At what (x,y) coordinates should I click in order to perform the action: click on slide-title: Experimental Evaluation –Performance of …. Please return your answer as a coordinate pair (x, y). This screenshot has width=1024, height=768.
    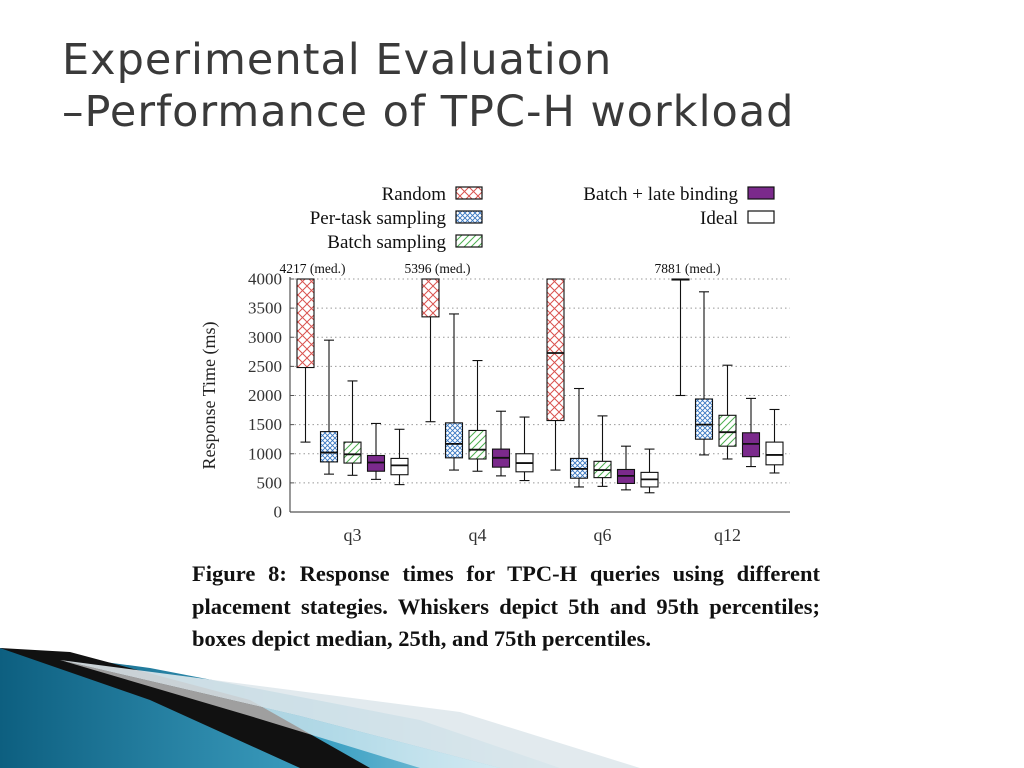
    Looking at the image, I should click on (532, 86).